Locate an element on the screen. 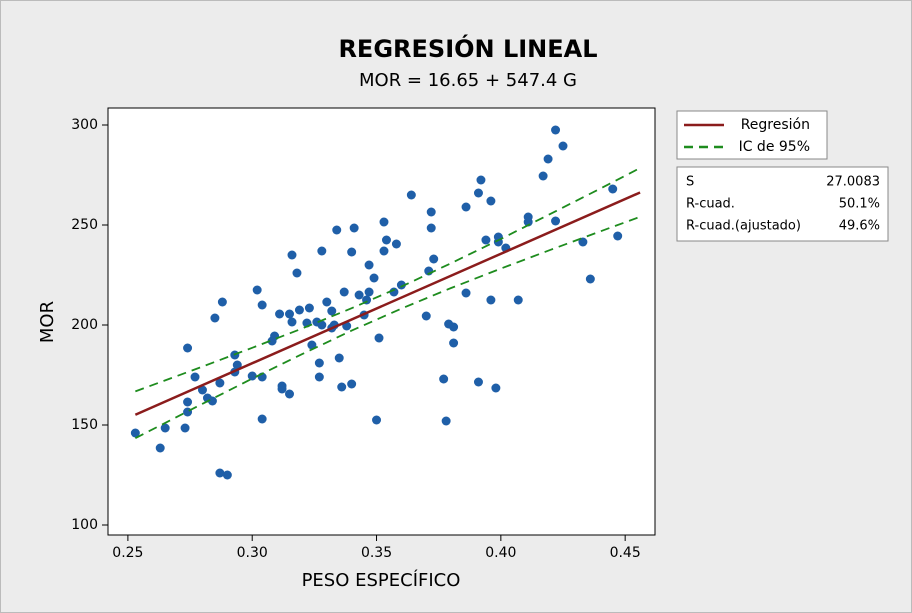 Image resolution: width=912 pixels, height=613 pixels. chart-subtitle: MOR = 16.65 + 547.4 G is located at coordinates (468, 80).